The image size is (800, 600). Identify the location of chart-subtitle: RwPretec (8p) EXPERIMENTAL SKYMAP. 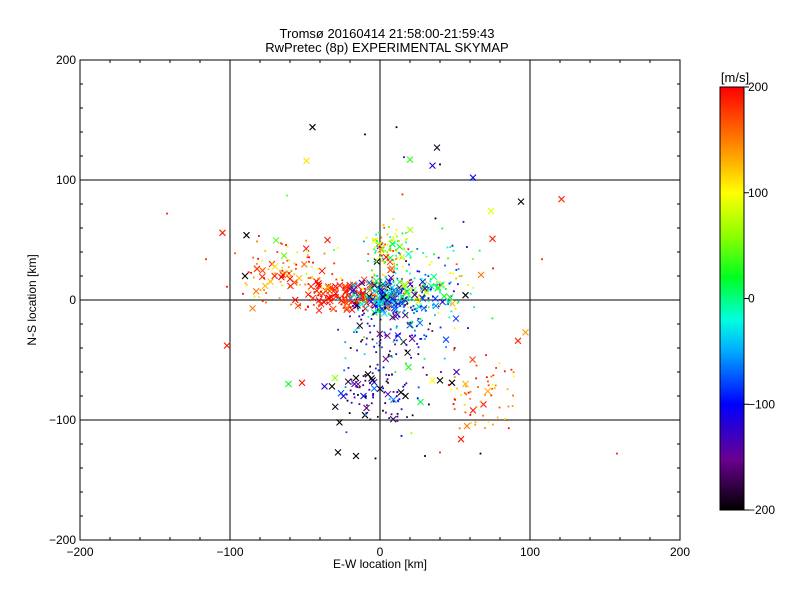
(386, 47).